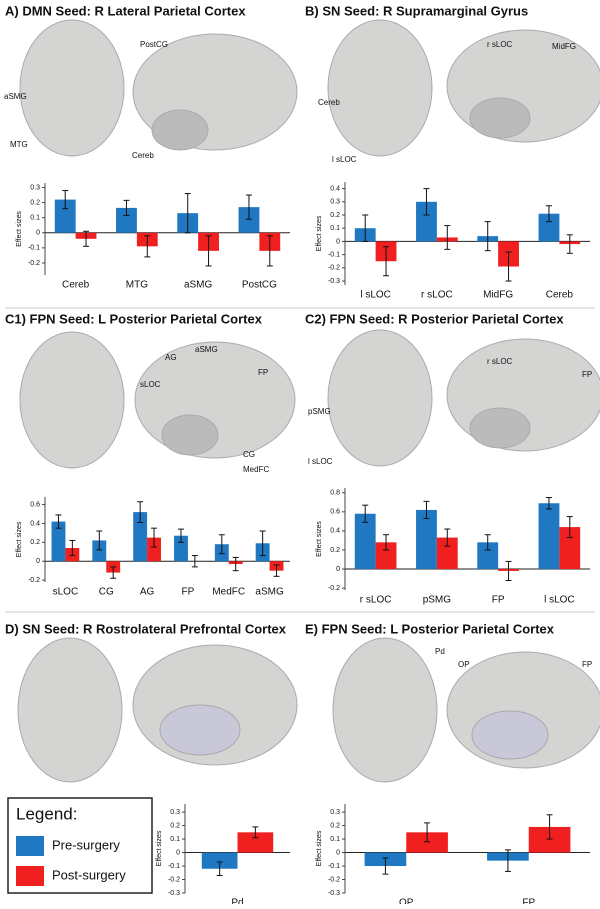 This screenshot has height=909, width=600. I want to click on x-tick-label: pSMG, so click(437, 600).